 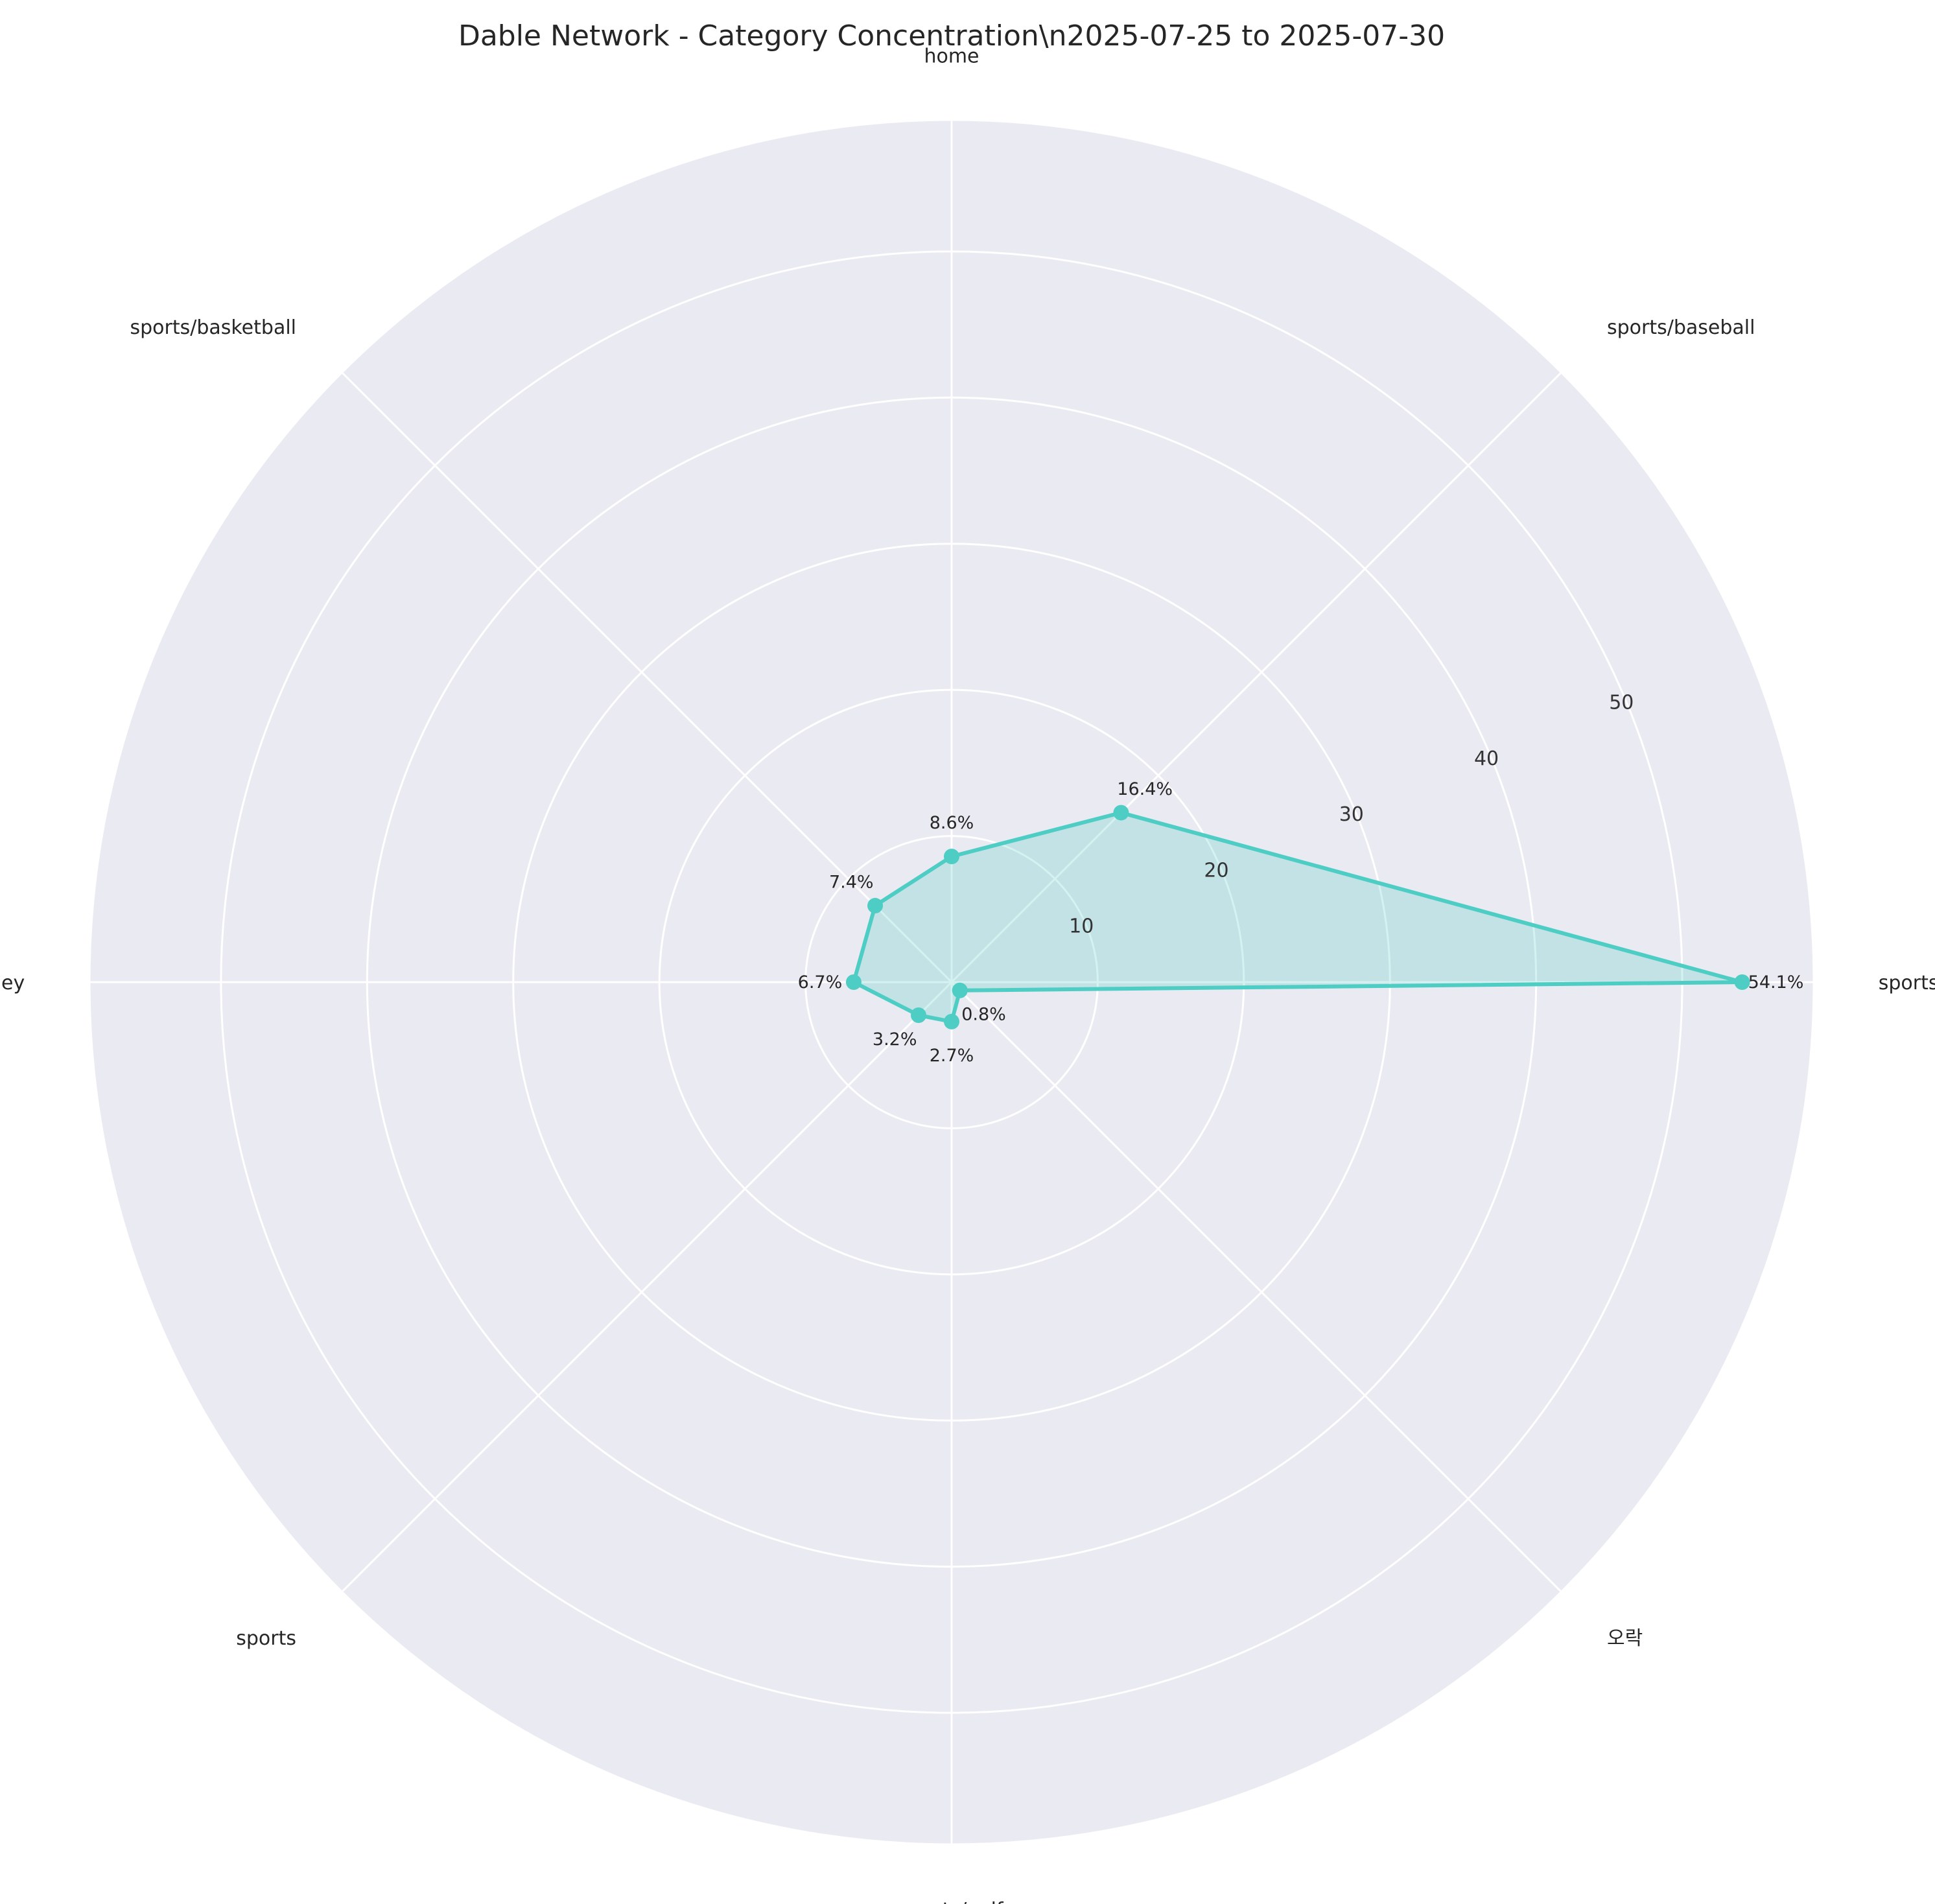 I want to click on data-value-label: 3.2%, so click(x=895, y=1039).